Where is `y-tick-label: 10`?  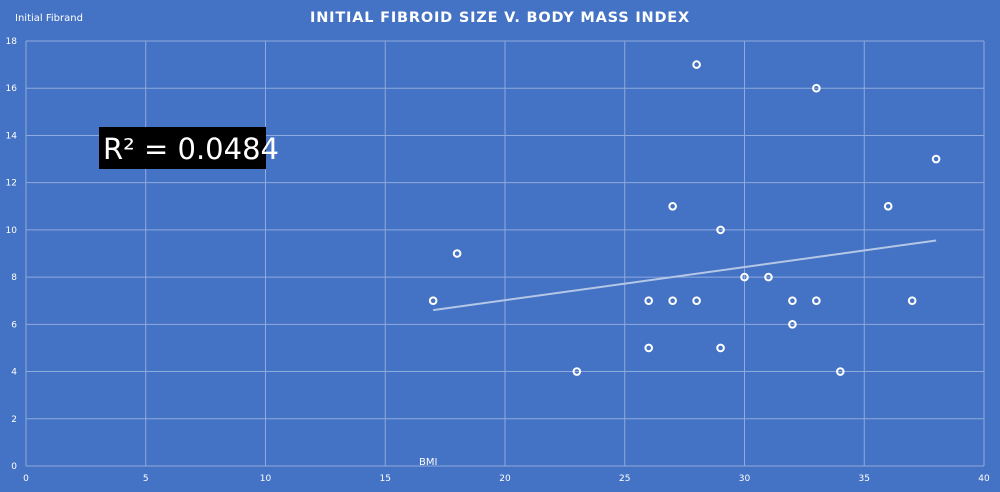 y-tick-label: 10 is located at coordinates (12, 231).